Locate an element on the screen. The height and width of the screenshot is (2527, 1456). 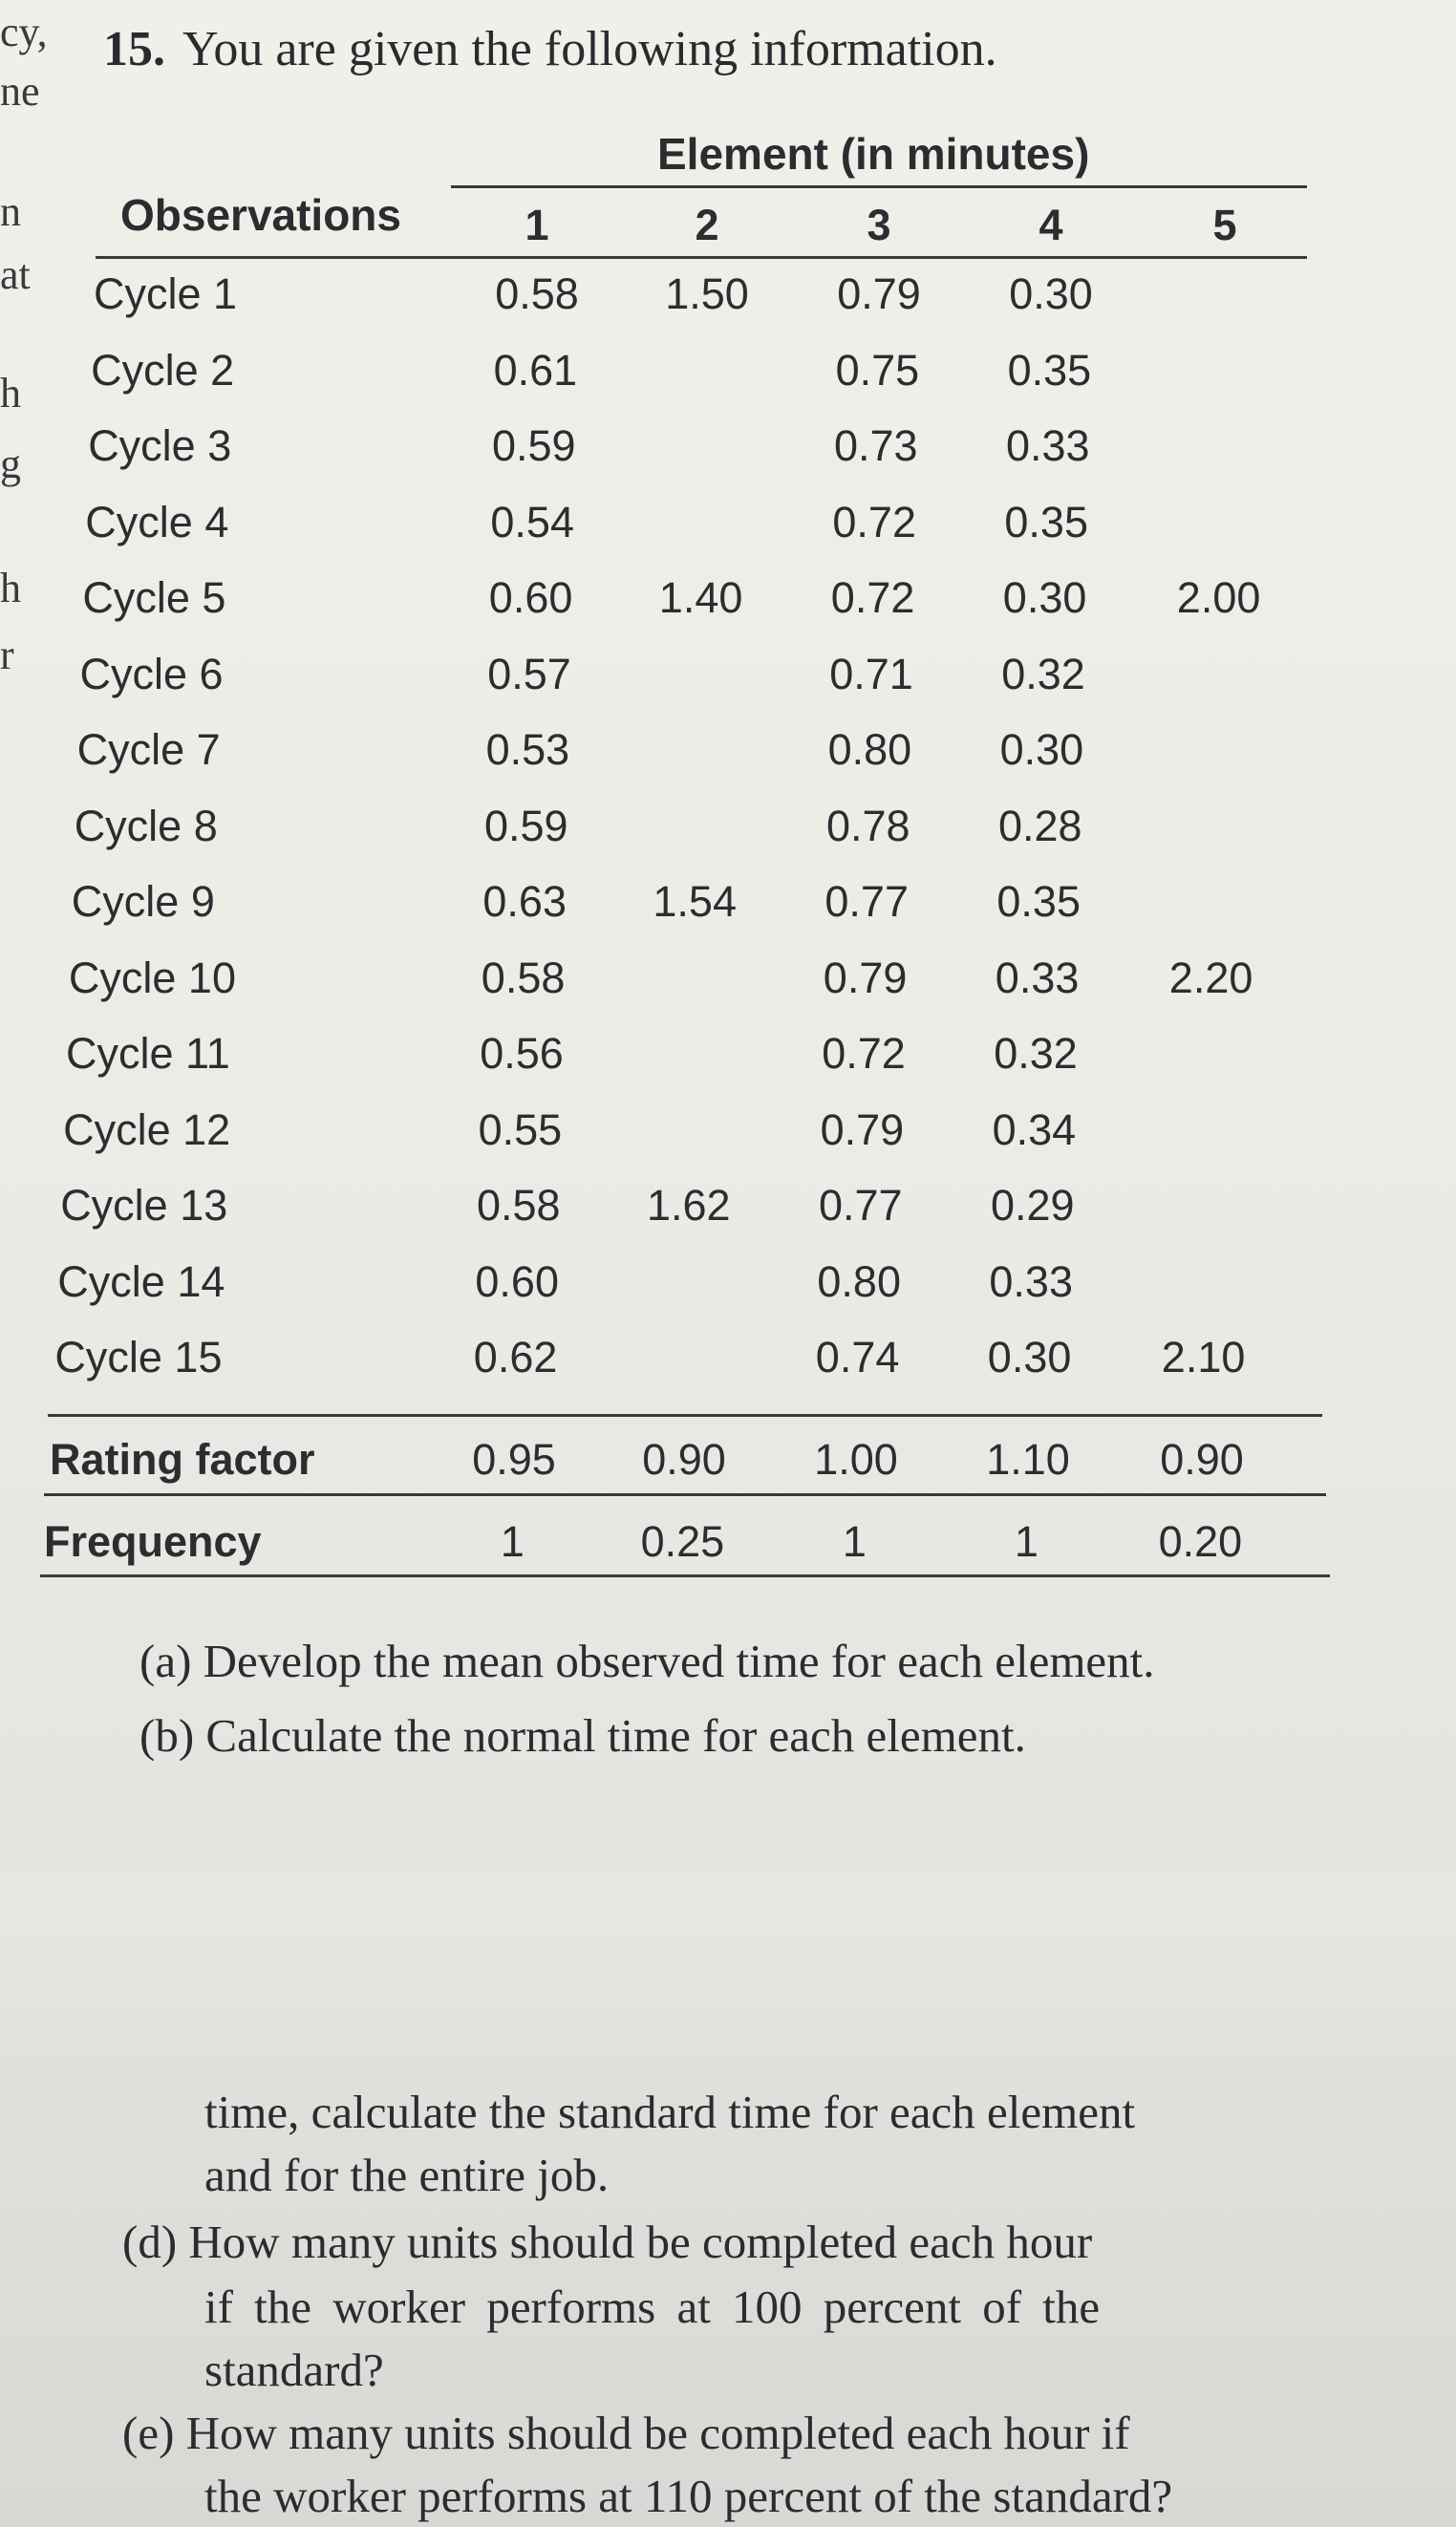
cycle-1-element-1-value: 0.58 is located at coordinates (537, 294).